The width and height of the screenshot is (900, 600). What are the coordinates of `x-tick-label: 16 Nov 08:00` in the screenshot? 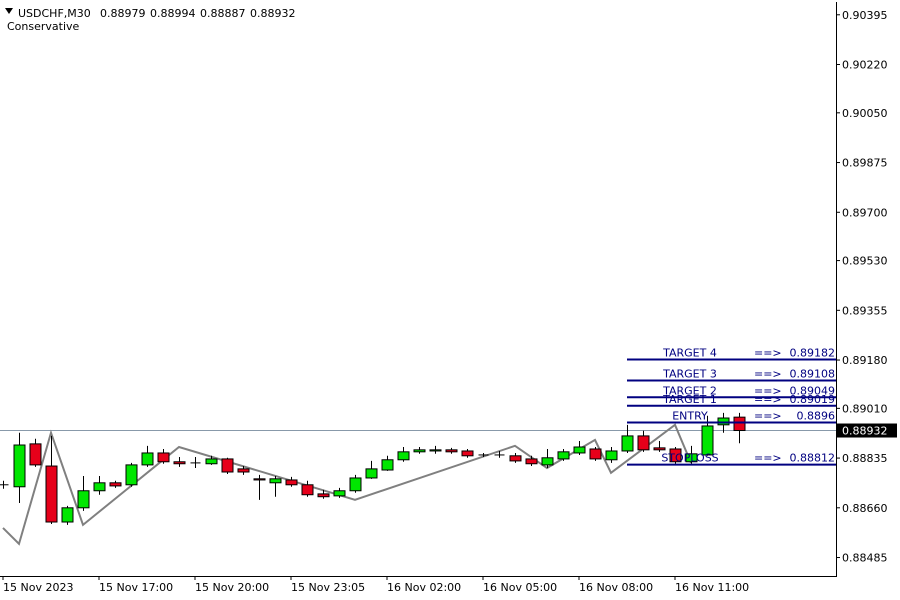 It's located at (616, 587).